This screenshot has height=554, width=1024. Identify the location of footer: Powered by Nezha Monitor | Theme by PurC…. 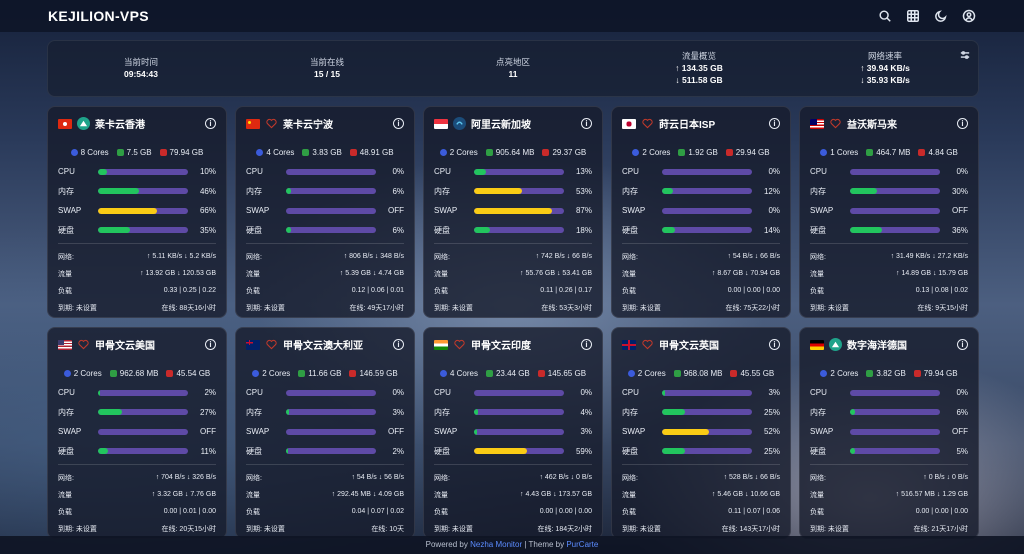
(512, 545).